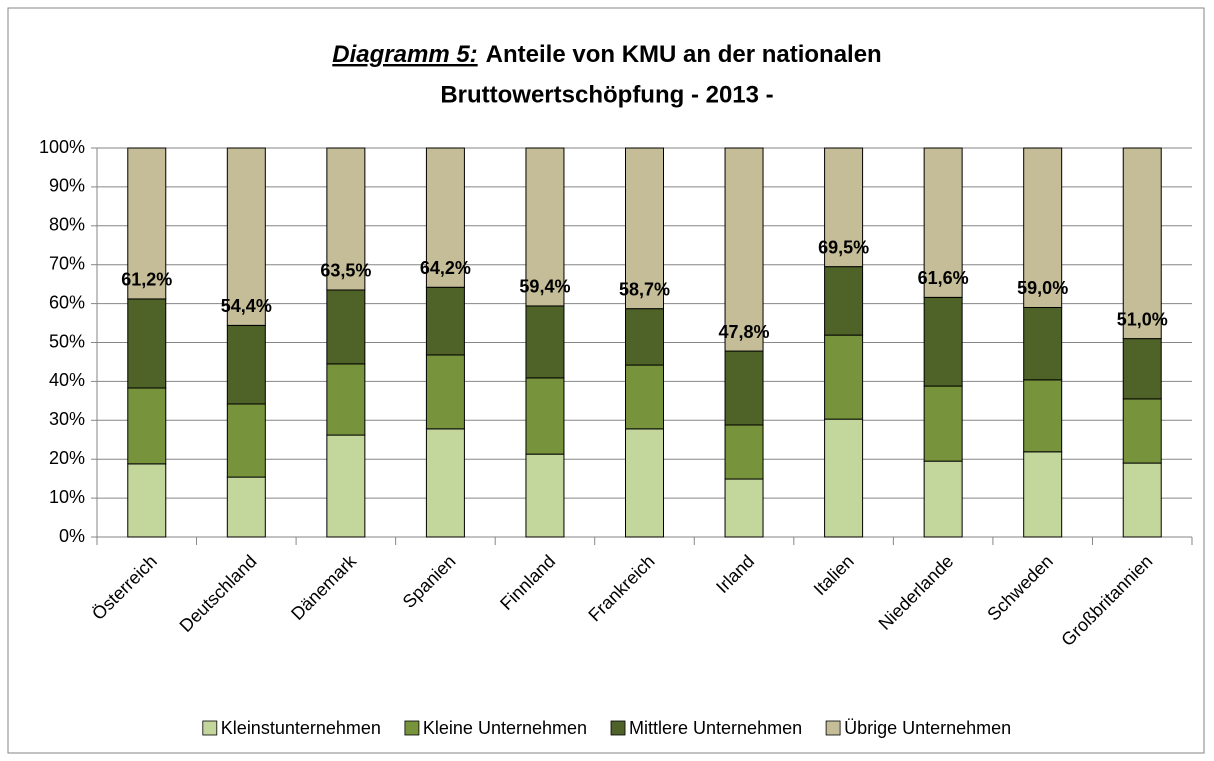  I want to click on y-tick-label: 100%, so click(62, 147).